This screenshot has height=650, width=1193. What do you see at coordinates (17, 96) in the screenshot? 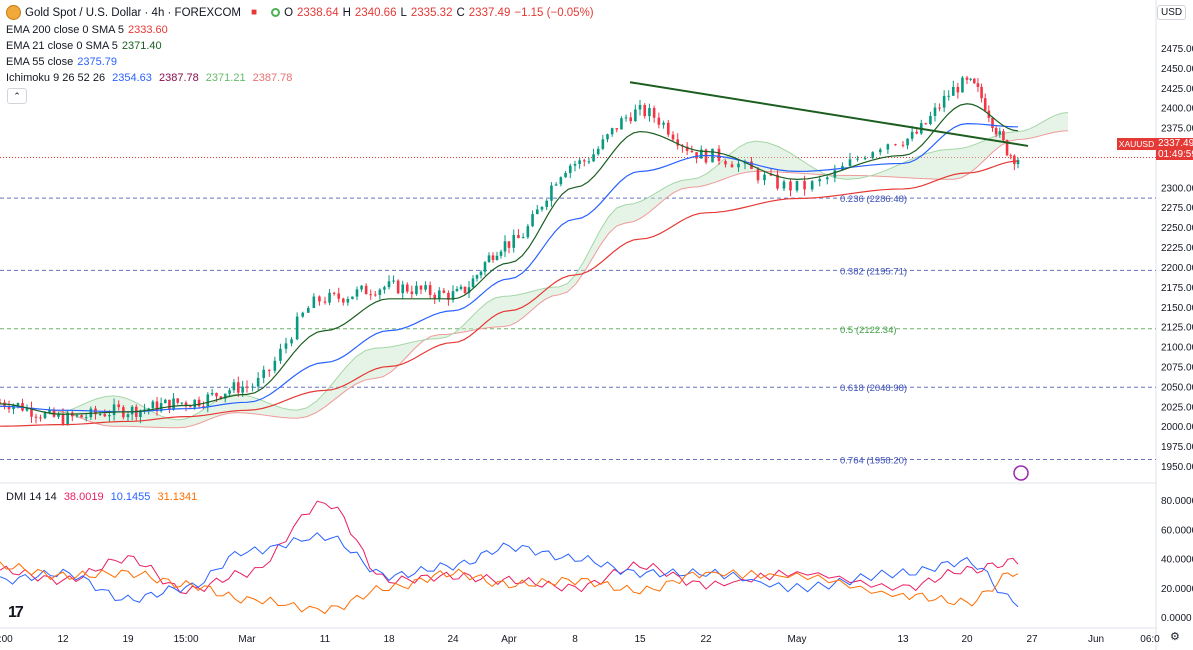
I see `collapse-legend-button: ⌃` at bounding box center [17, 96].